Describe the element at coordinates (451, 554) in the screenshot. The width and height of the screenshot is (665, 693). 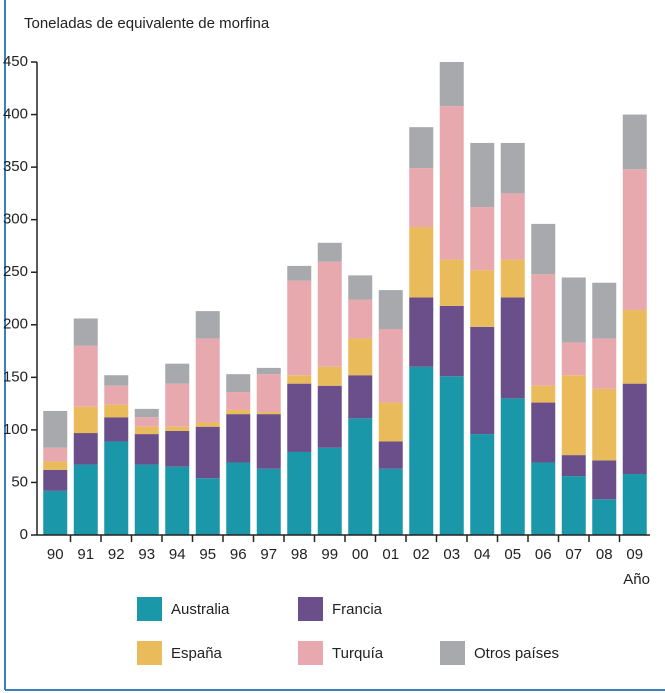
I see `x-tick-label: 03` at that location.